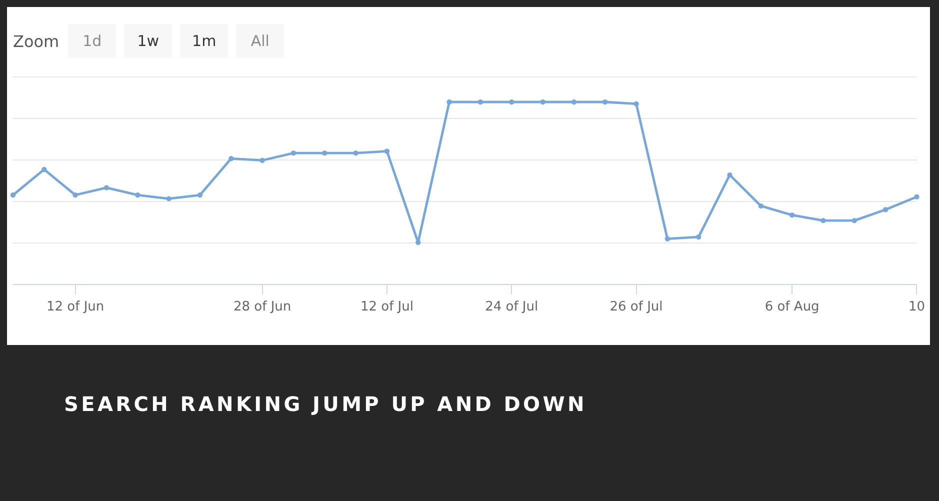 The image size is (939, 501). Describe the element at coordinates (325, 404) in the screenshot. I see `text: SEARCH RANKING JUMP UP AND DOWN` at that location.